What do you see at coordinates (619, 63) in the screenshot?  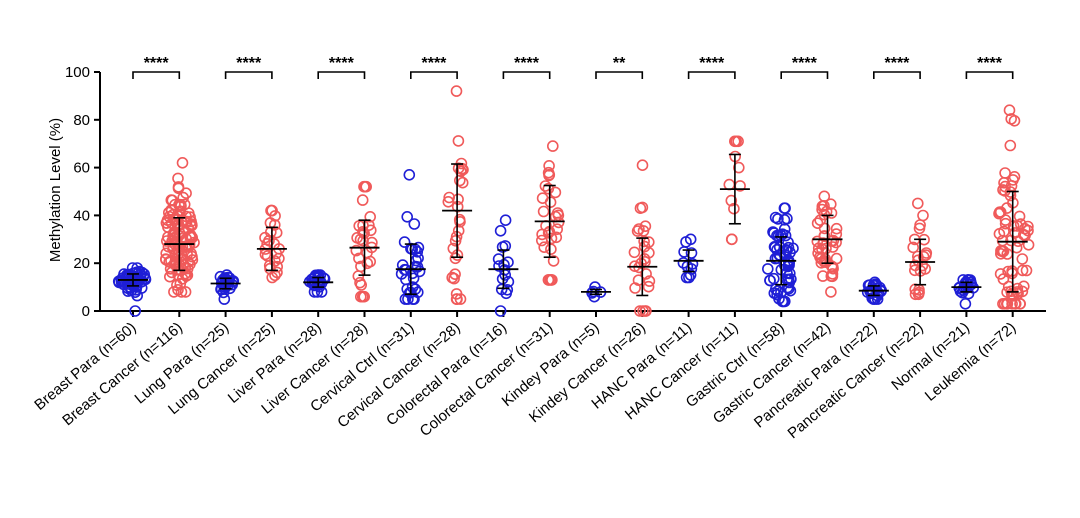 I see `significance-label: **` at bounding box center [619, 63].